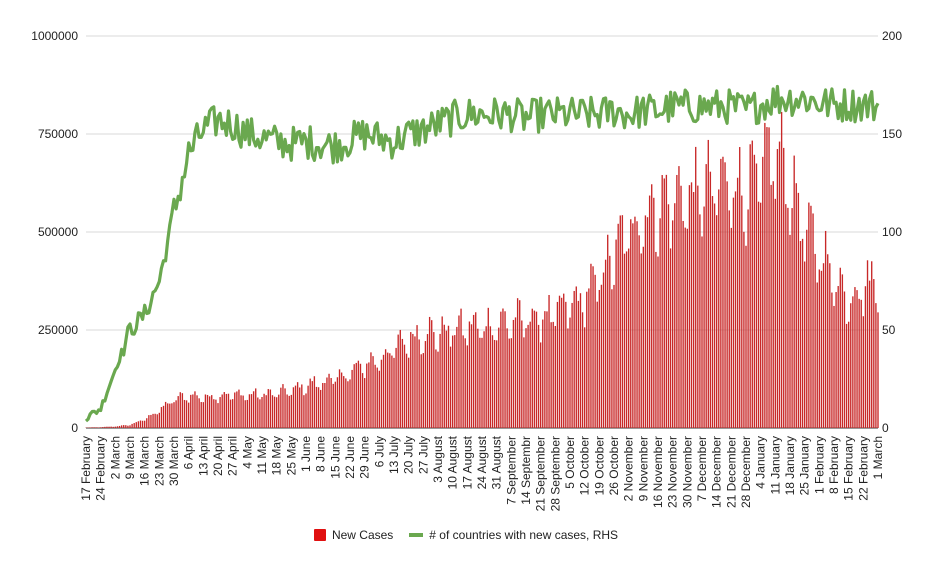 Image resolution: width=932 pixels, height=574 pixels. I want to click on x-tick-label: 24 February, so click(101, 468).